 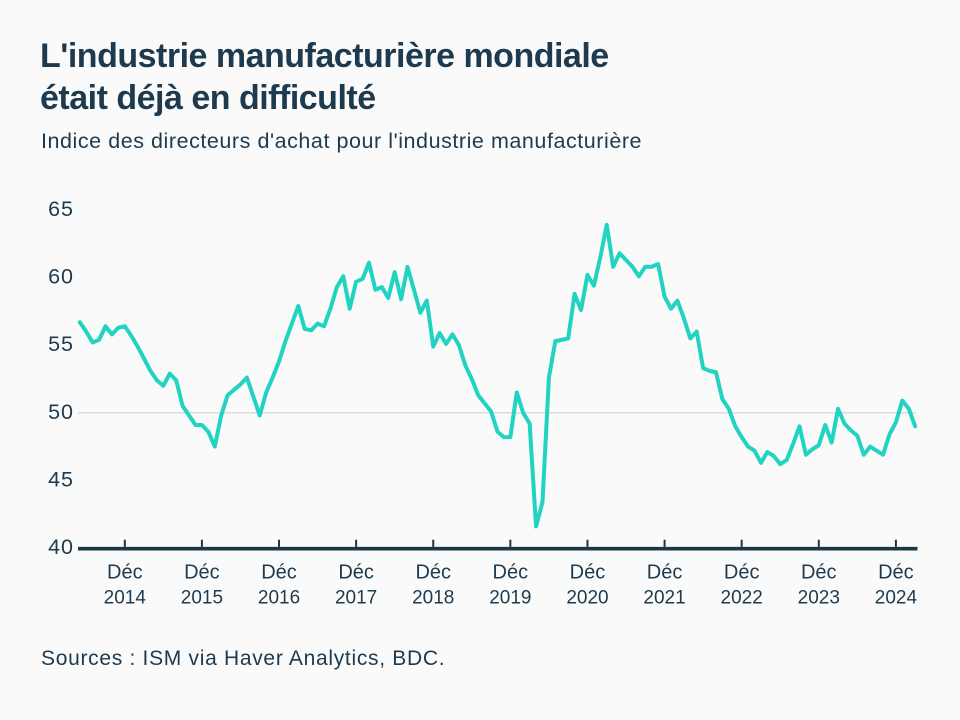 I want to click on x-axis-label-year-2019: 2019, so click(x=510, y=598).